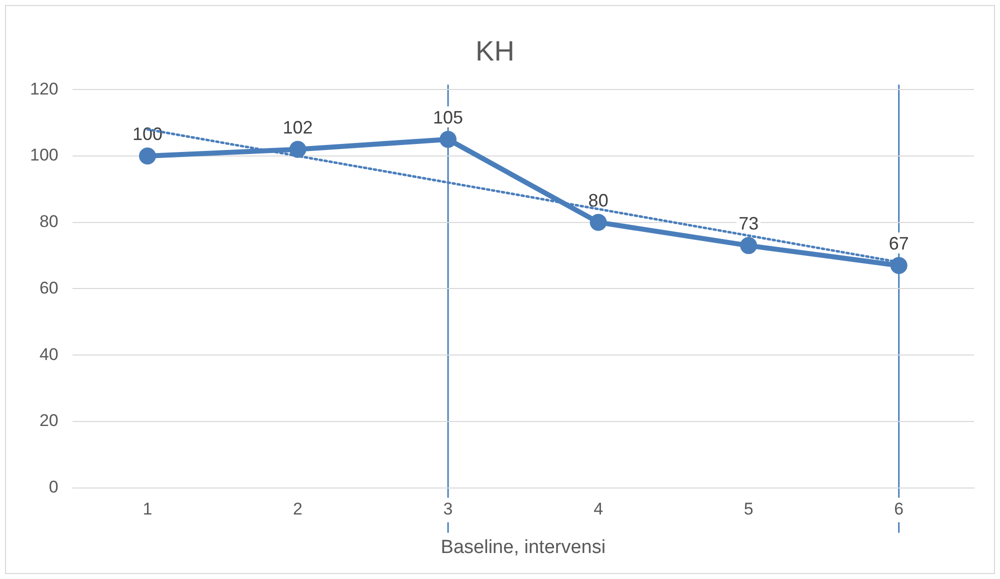  What do you see at coordinates (523, 547) in the screenshot?
I see `x-axis-title: Baseline, intervensi` at bounding box center [523, 547].